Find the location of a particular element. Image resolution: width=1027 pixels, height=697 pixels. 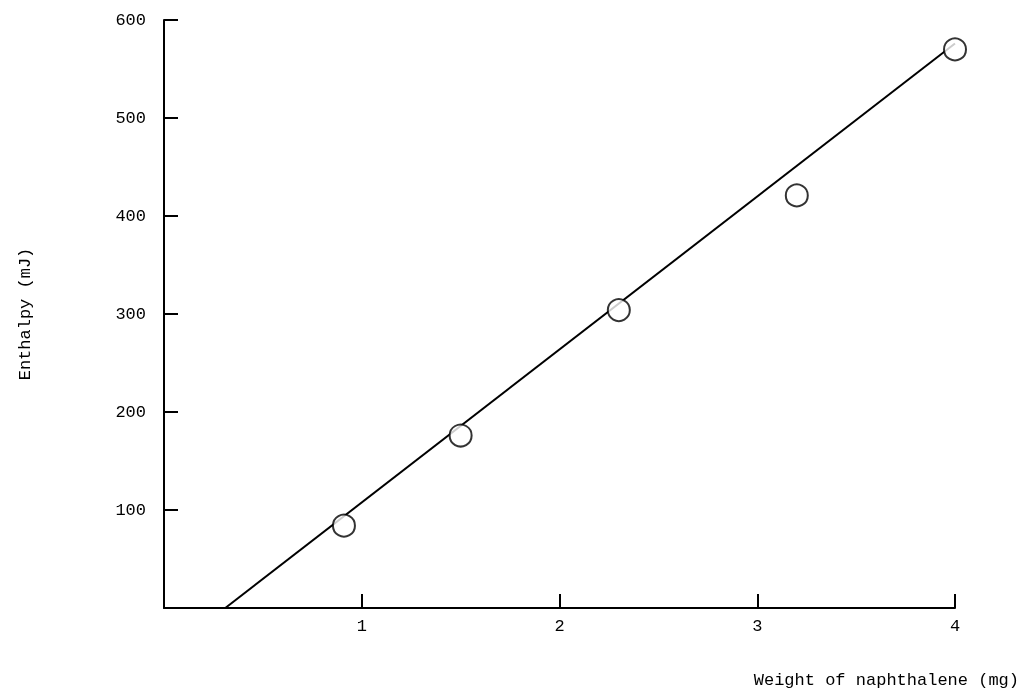

y-tick-label: 200 is located at coordinates (130, 412).